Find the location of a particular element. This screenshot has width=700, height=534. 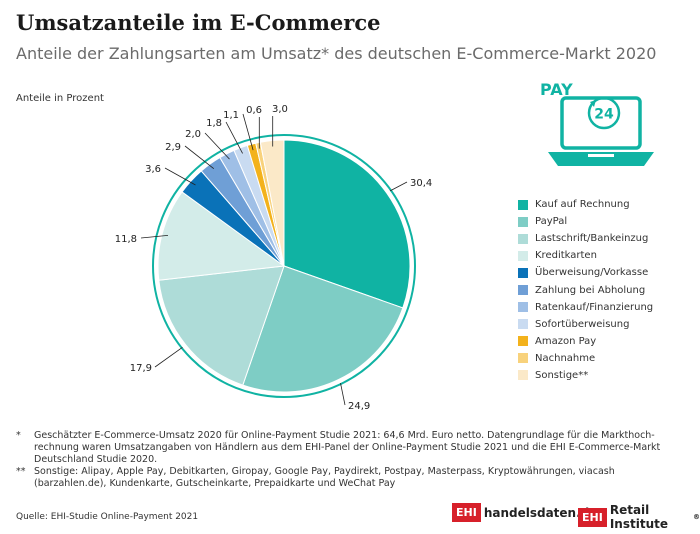

logo-registered-mark: ® is located at coordinates (696, 517).